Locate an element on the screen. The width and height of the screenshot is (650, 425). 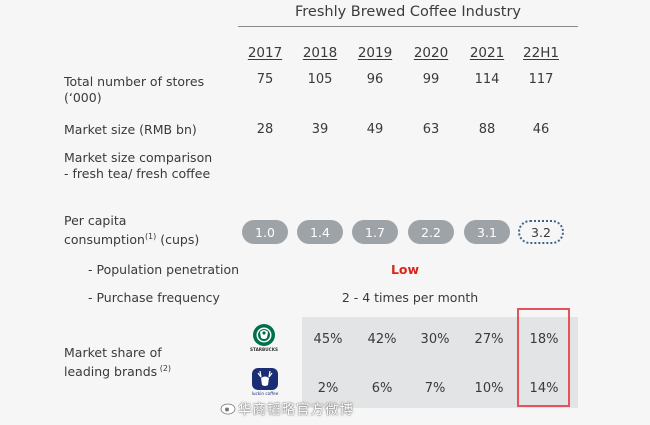
starbucks-logo-icon: STARBUCKS is located at coordinates (264, 337).